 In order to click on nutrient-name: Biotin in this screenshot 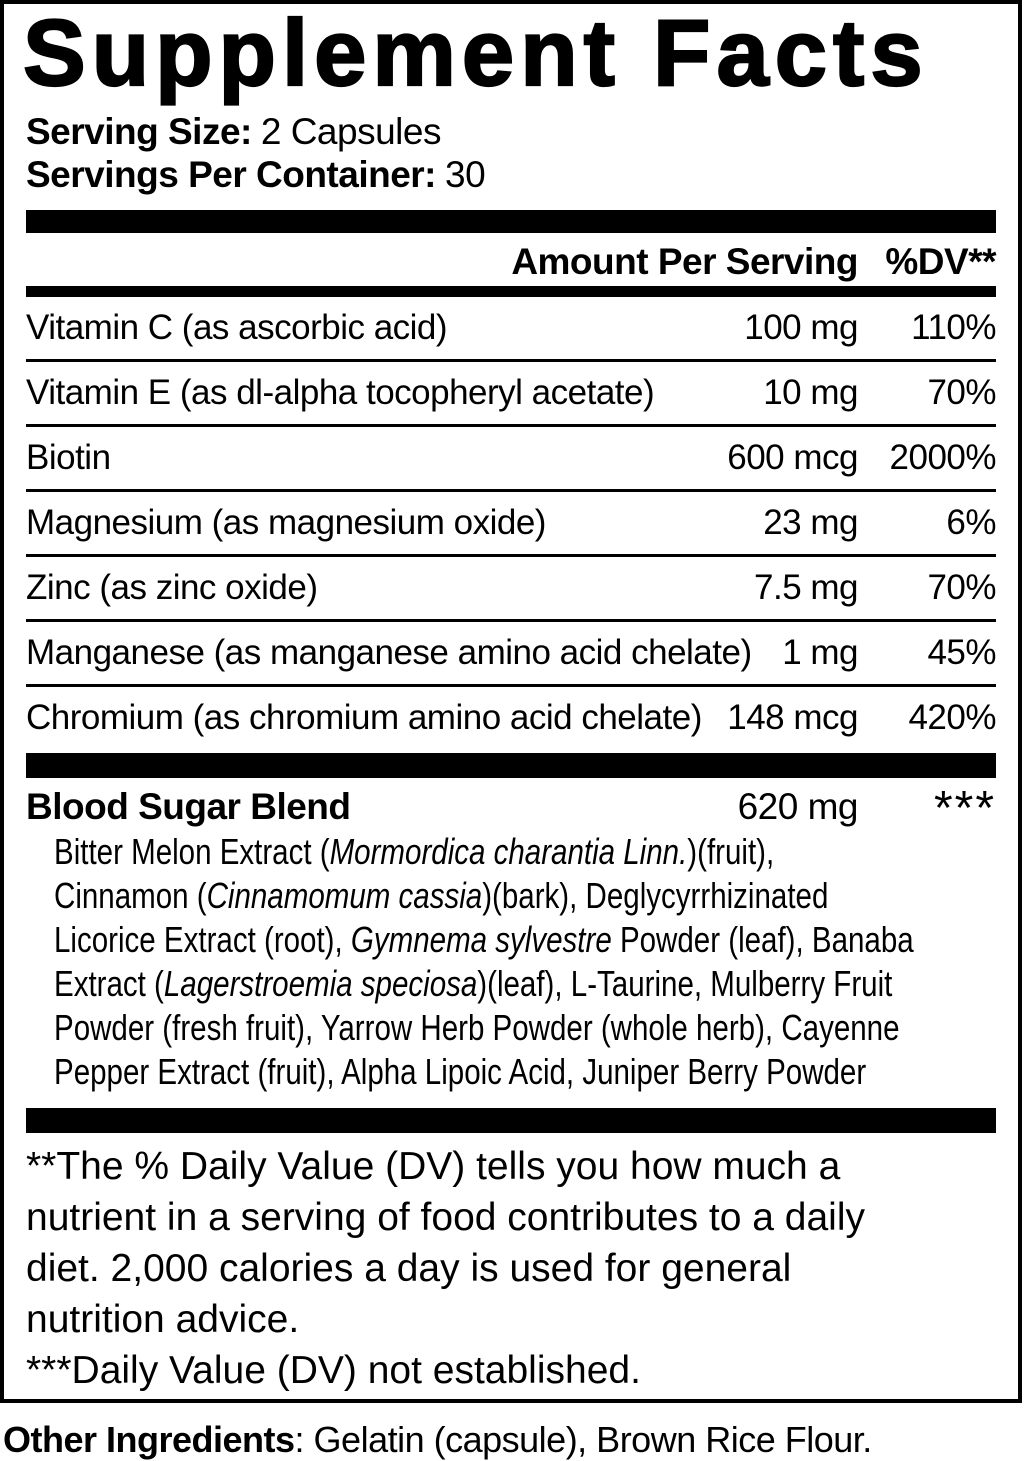, I will do `click(68, 457)`.